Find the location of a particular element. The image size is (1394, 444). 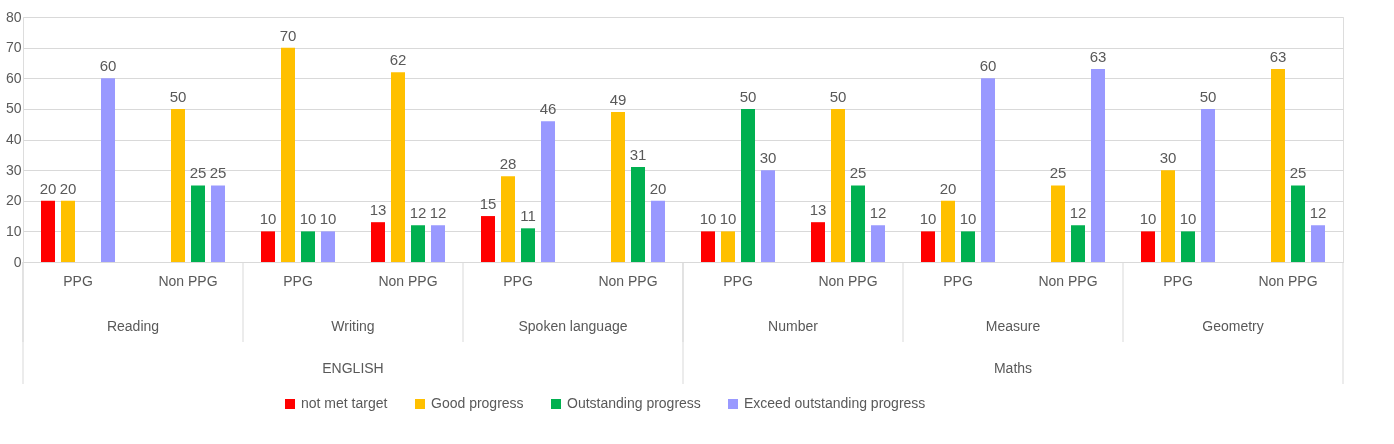

text: Reading is located at coordinates (133, 326).